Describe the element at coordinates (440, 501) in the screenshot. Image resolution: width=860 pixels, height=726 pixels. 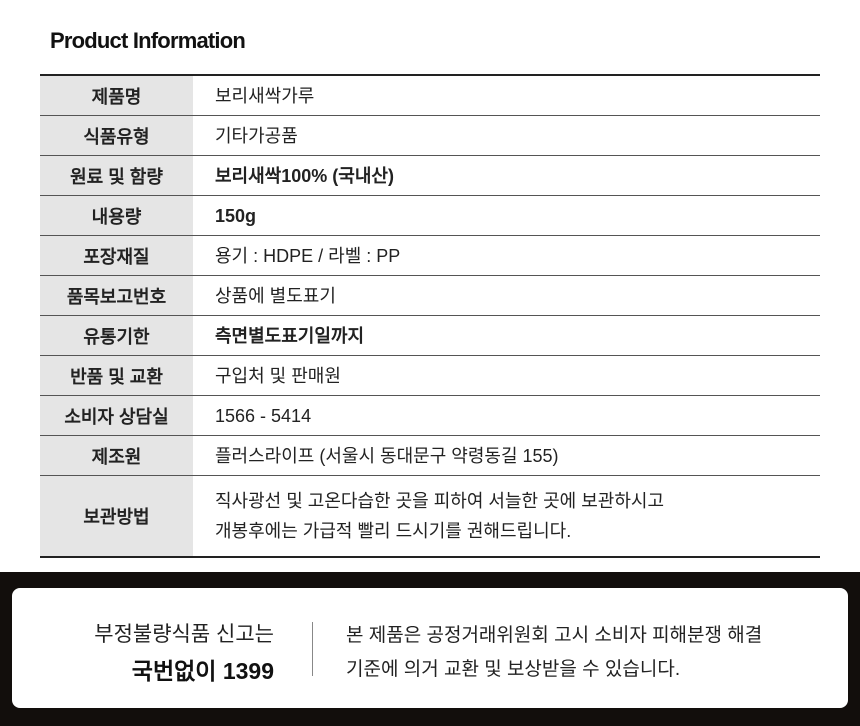
I see `row-value-text: 직사광선 및 고온다습한 곳을 피하여 서늘한 곳에 보관하시고` at that location.